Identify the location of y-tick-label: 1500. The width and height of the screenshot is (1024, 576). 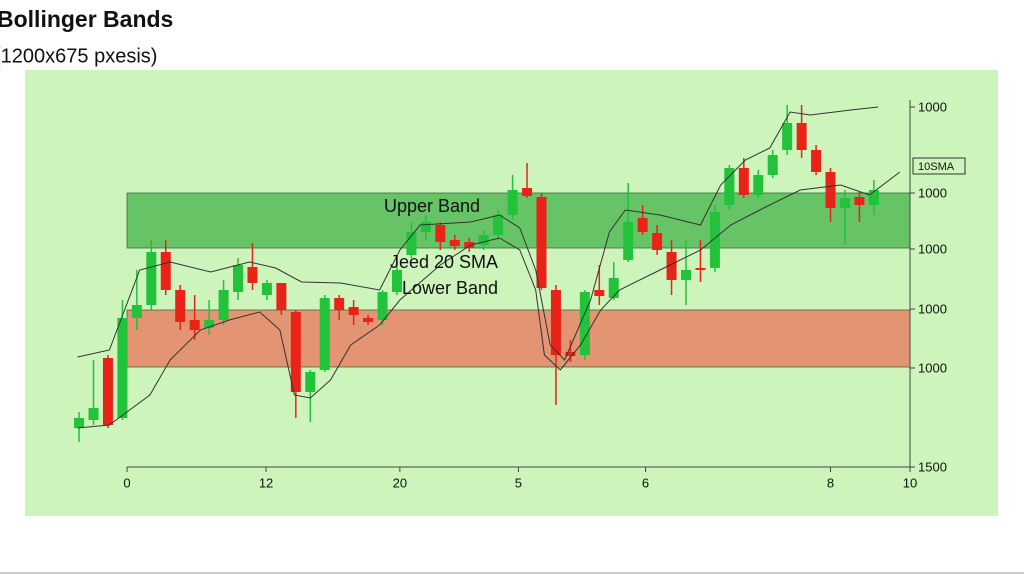
(932, 466).